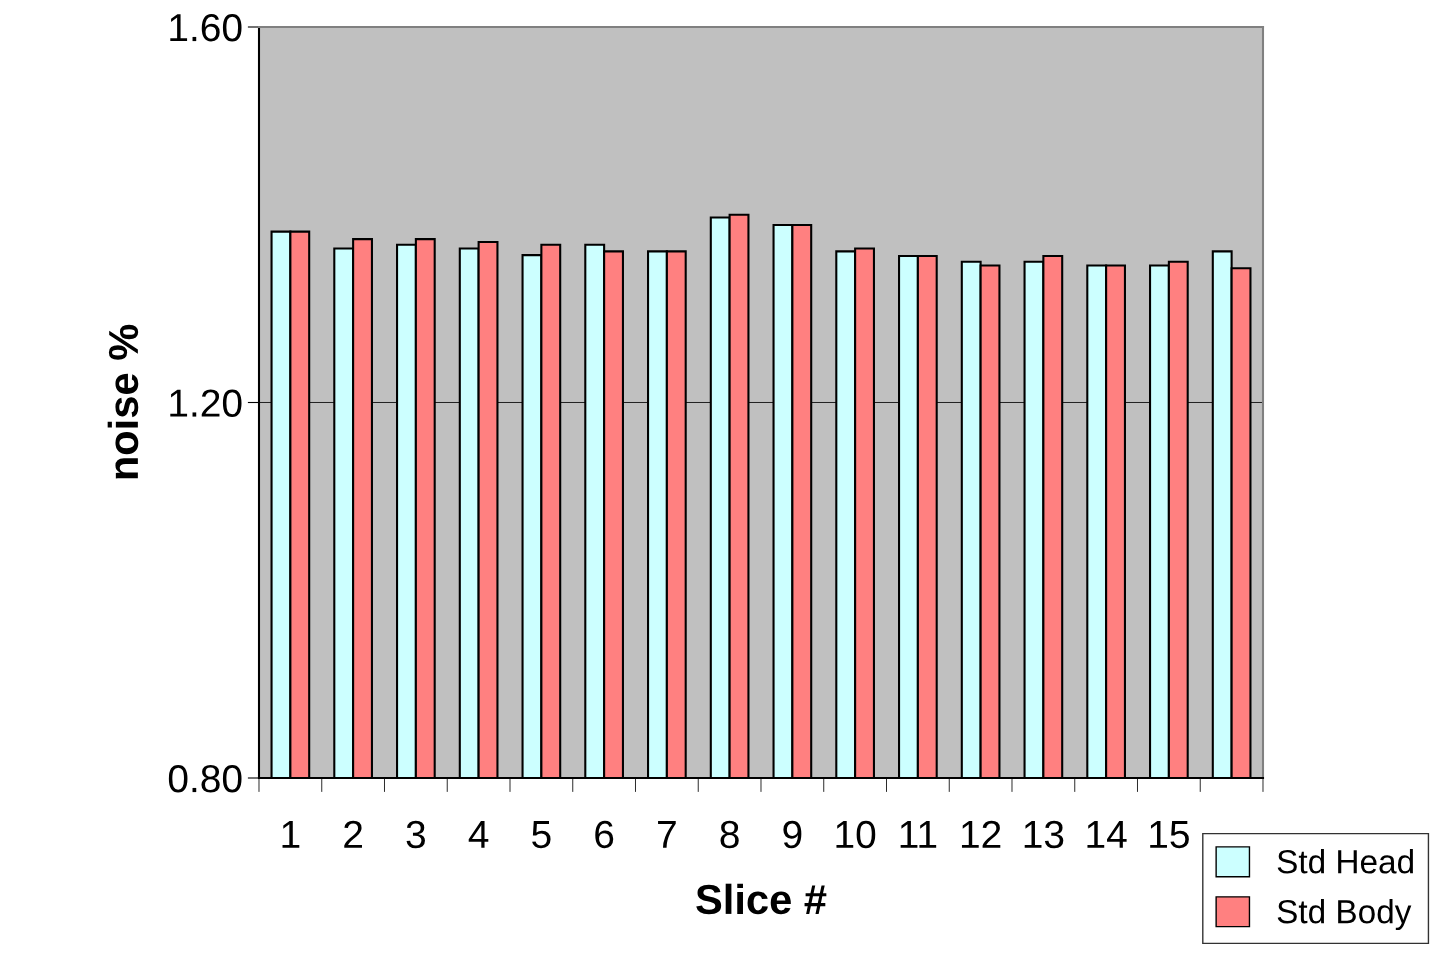 Image resolution: width=1448 pixels, height=962 pixels. What do you see at coordinates (667, 834) in the screenshot?
I see `x-tick-label: 7` at bounding box center [667, 834].